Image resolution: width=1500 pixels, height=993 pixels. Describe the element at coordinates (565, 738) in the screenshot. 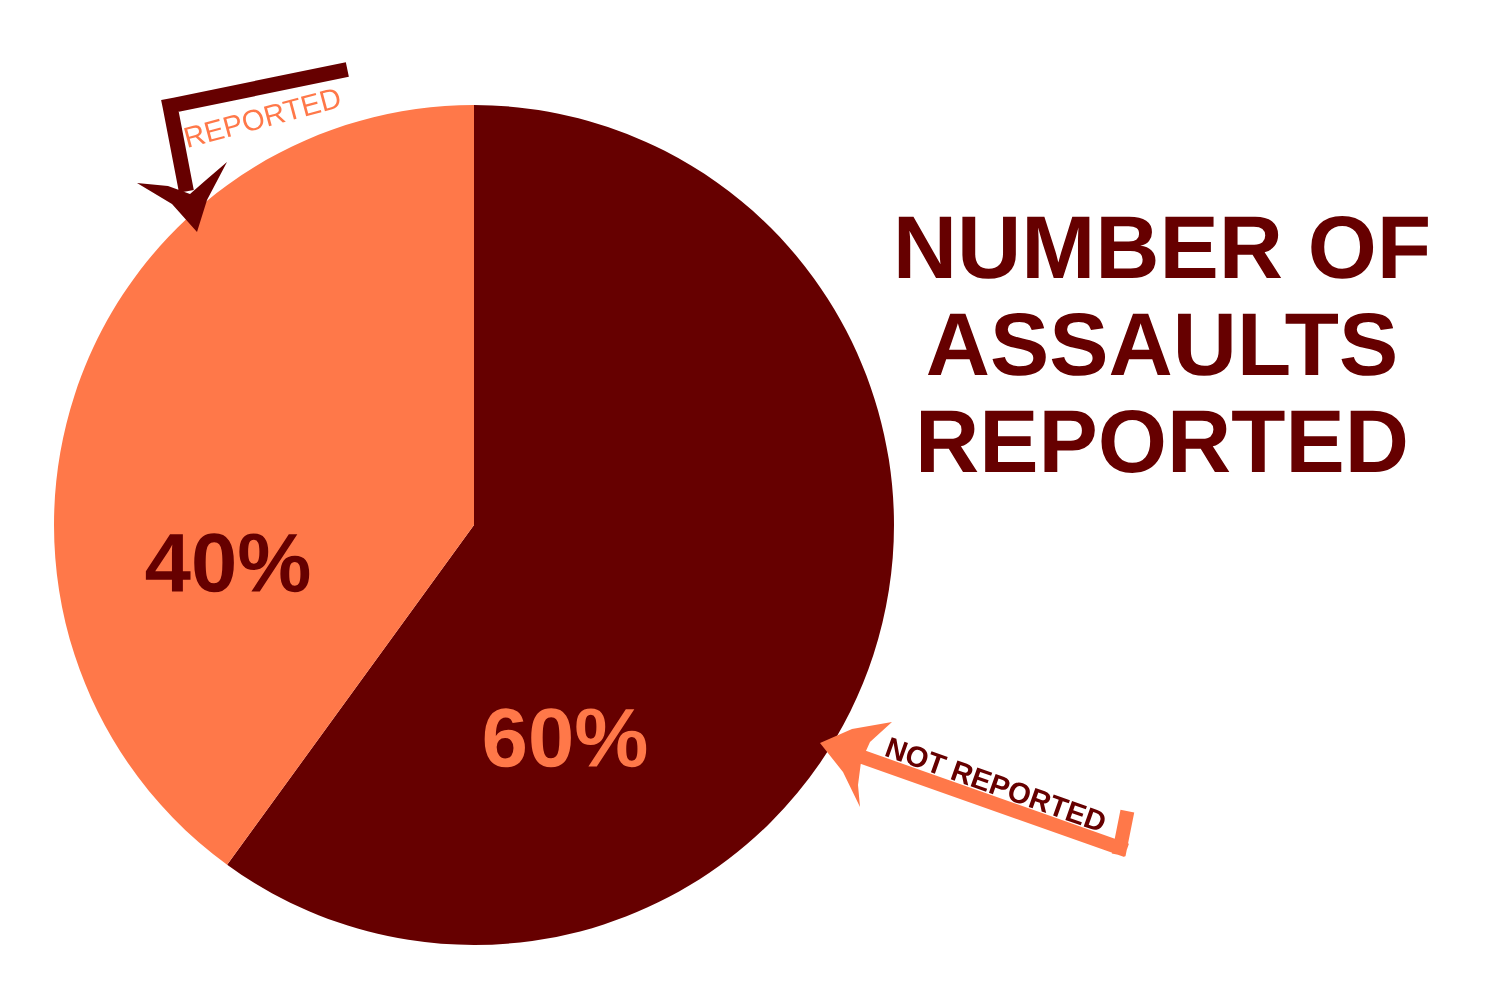

I see `data-label: 60%` at that location.